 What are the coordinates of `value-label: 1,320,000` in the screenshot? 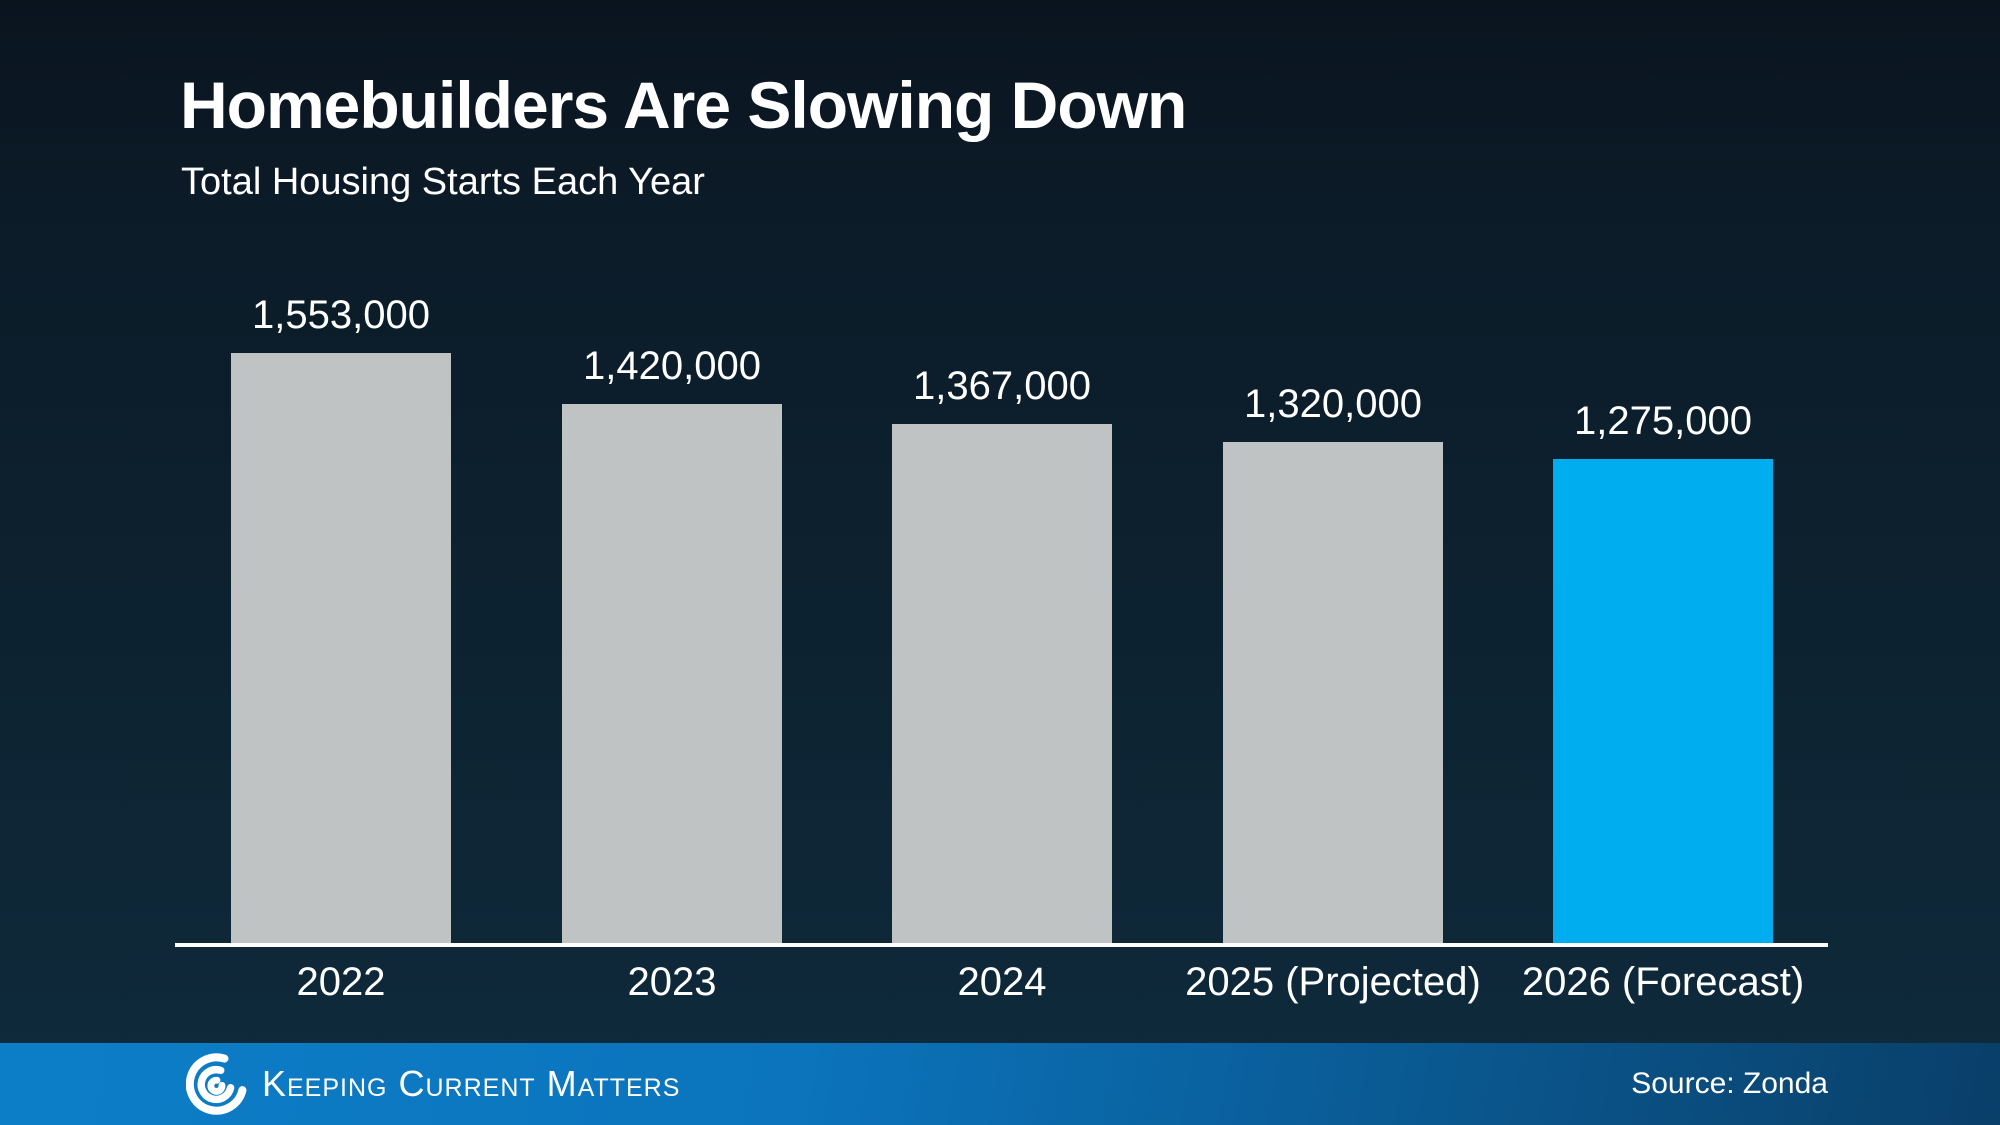 It's located at (1333, 404).